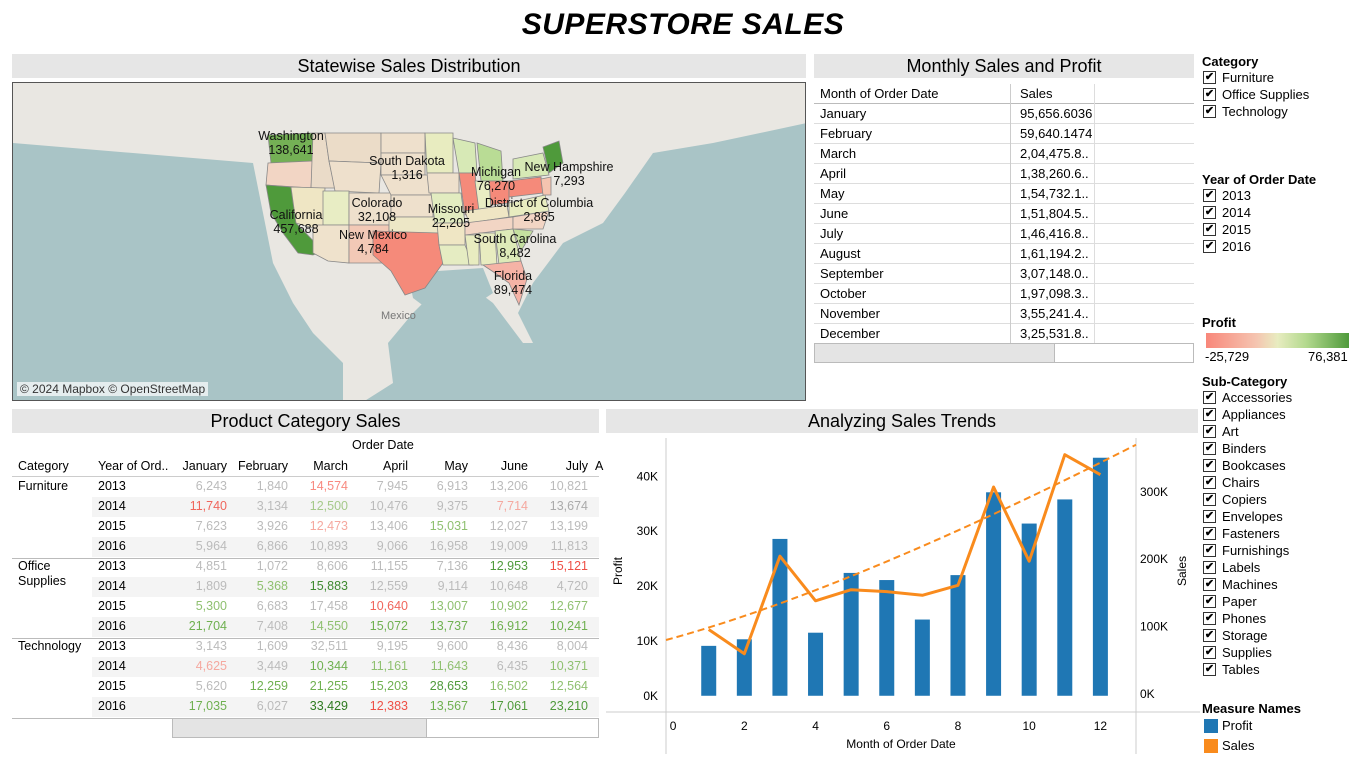 Image resolution: width=1366 pixels, height=768 pixels. I want to click on sales-value-cell: 8,606, so click(332, 566).